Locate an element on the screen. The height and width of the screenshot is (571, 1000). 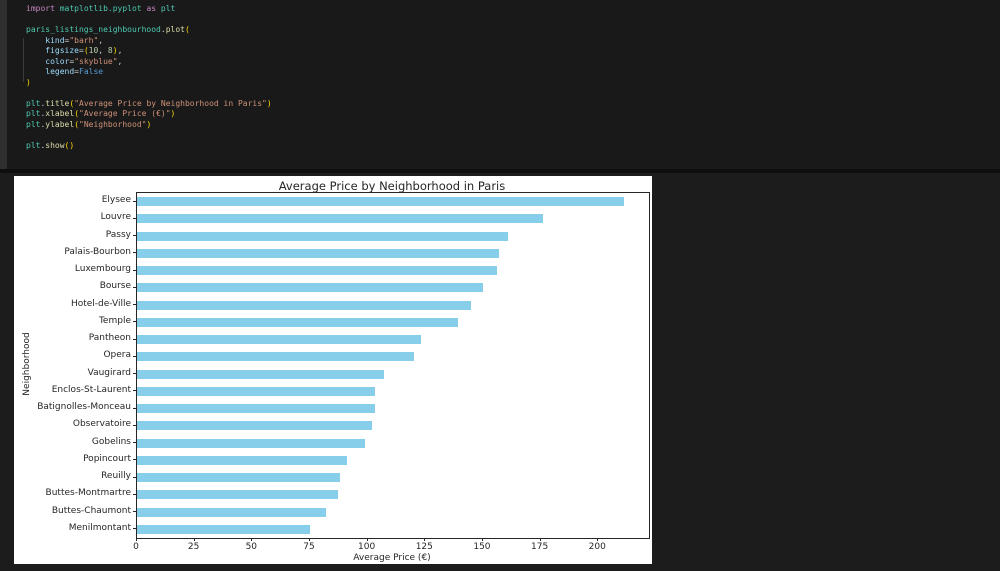
code-line: paris_listings_neighbourhood.plot( is located at coordinates (108, 30).